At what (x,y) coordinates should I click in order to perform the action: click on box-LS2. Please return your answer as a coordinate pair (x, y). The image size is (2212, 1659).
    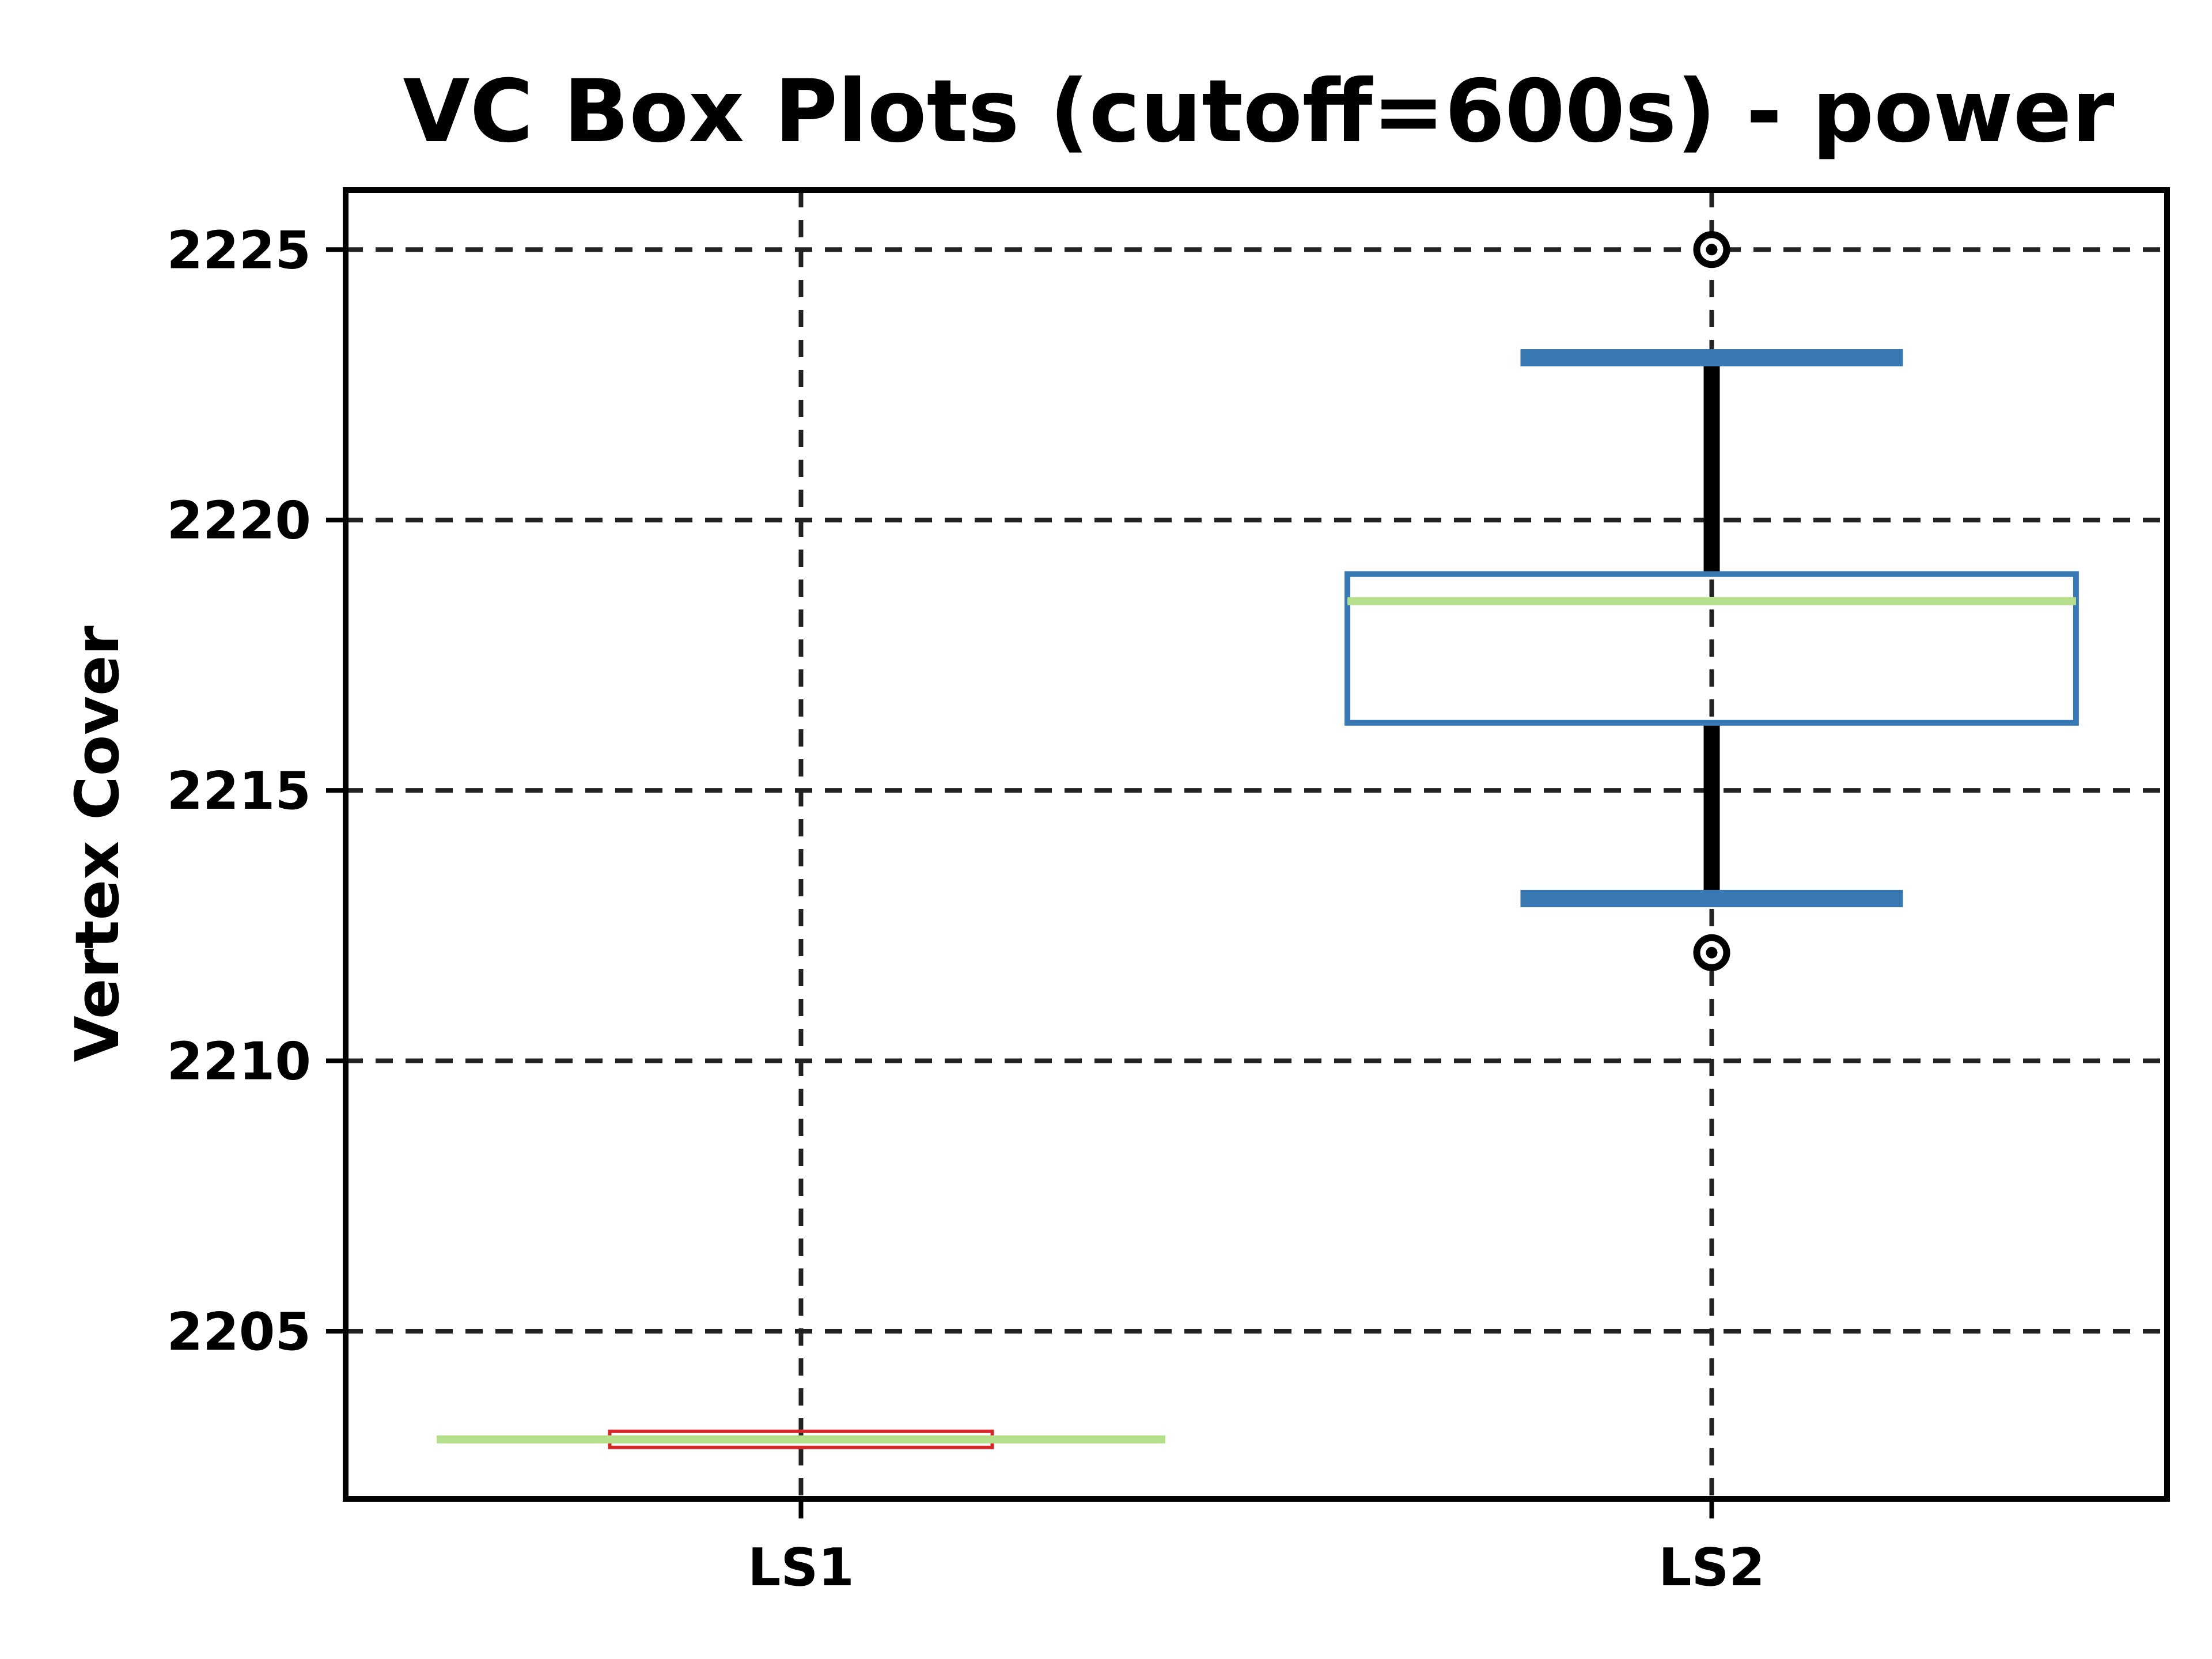
    Looking at the image, I should click on (1711, 601).